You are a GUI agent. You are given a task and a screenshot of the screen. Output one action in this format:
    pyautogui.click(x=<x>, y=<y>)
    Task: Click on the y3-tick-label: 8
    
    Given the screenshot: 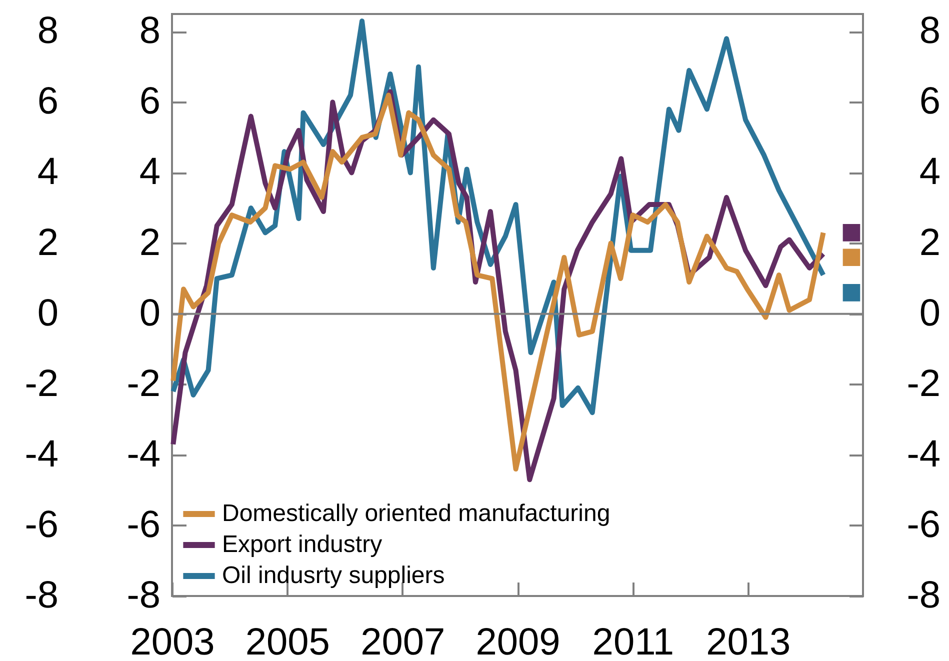 What is the action you would take?
    pyautogui.click(x=929, y=31)
    